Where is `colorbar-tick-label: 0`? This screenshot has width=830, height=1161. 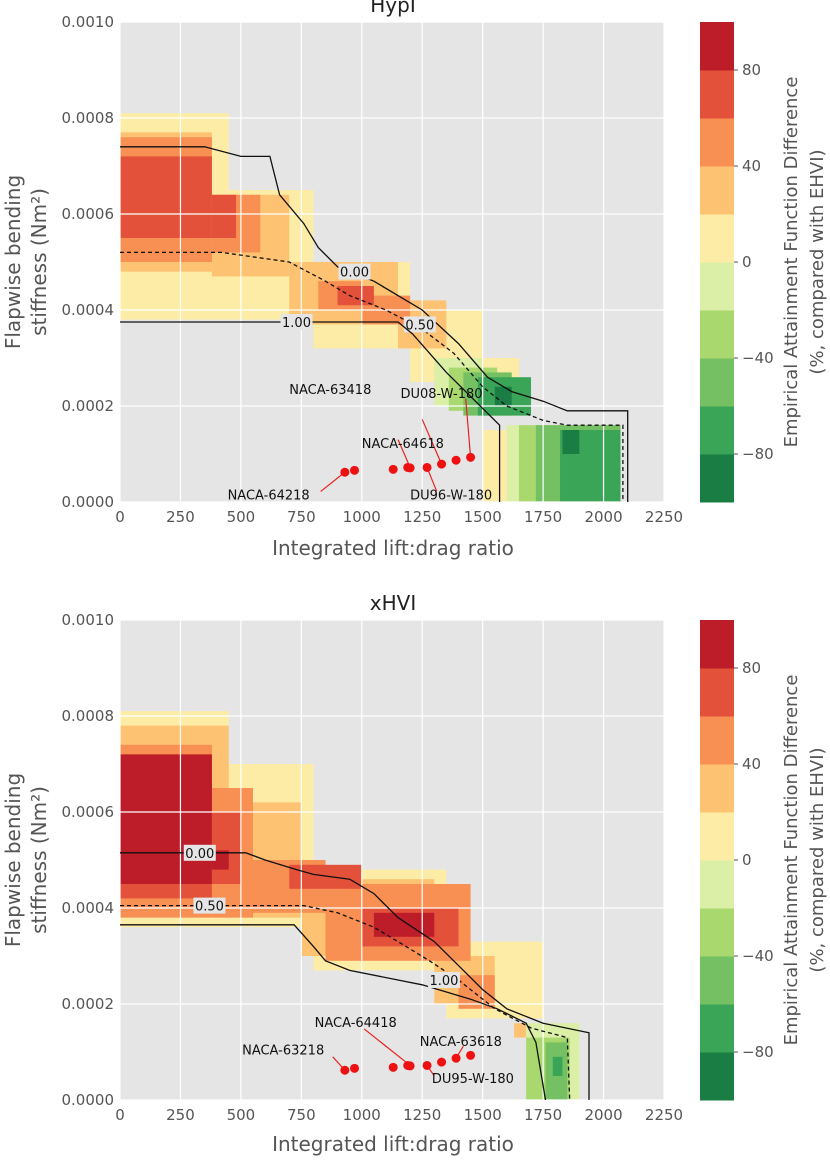 colorbar-tick-label: 0 is located at coordinates (747, 860).